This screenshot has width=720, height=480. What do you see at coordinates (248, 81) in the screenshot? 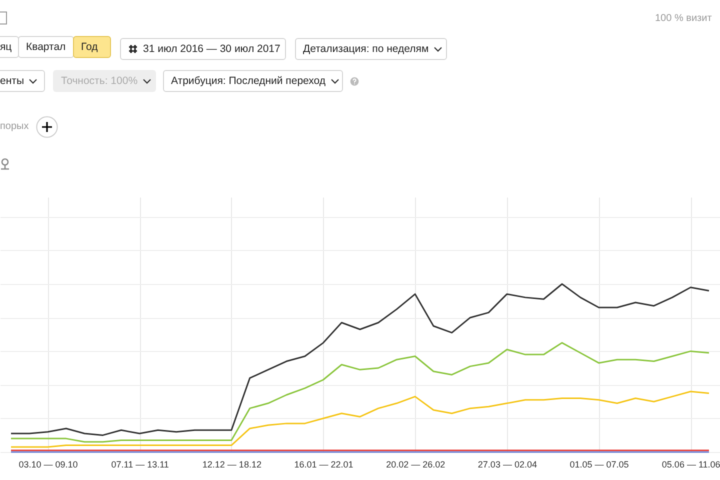
I see `text: Атрибуция: Последний переход` at bounding box center [248, 81].